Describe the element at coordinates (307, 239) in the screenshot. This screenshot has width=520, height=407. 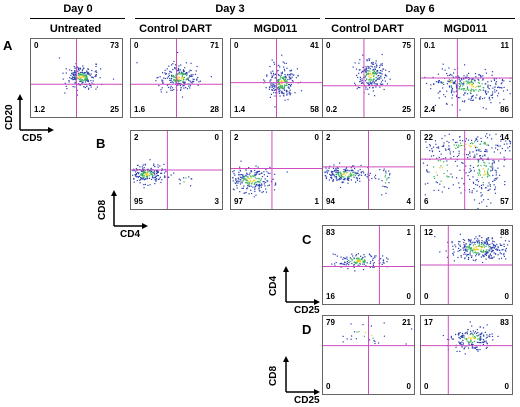
I see `row-label-c: C` at that location.